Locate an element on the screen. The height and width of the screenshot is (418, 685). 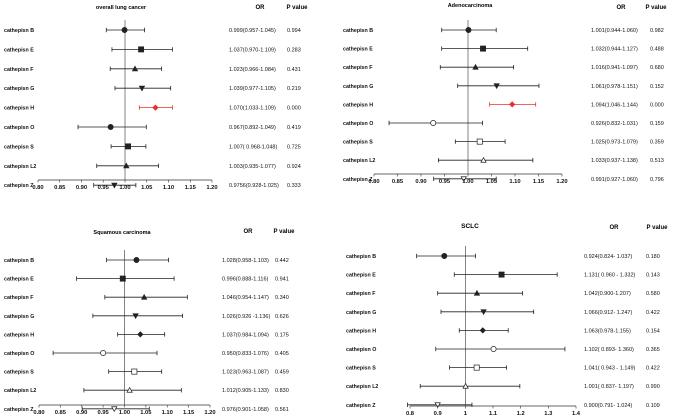
row-label: cathepisn B is located at coordinates (361, 257).